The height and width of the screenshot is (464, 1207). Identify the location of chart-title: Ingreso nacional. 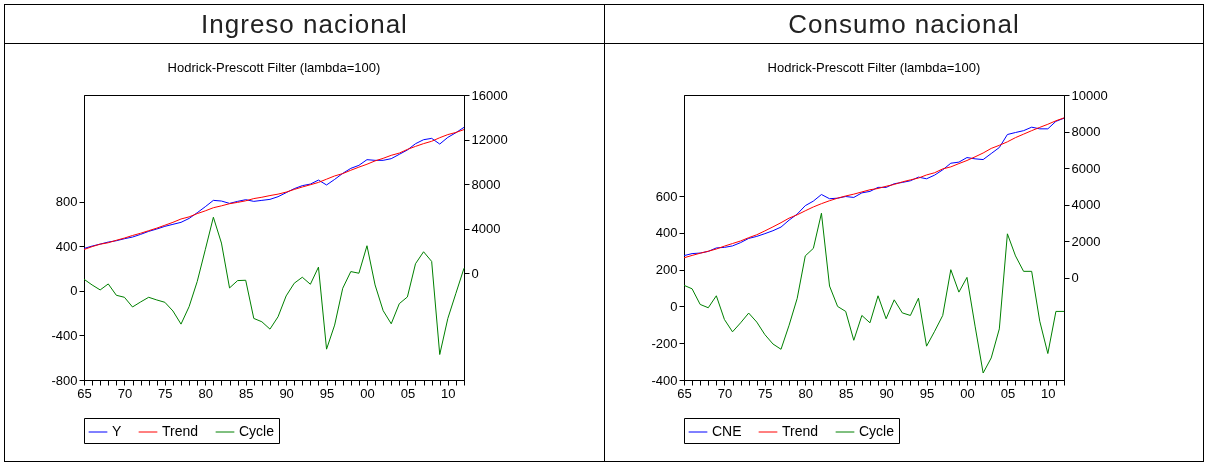
(304, 24).